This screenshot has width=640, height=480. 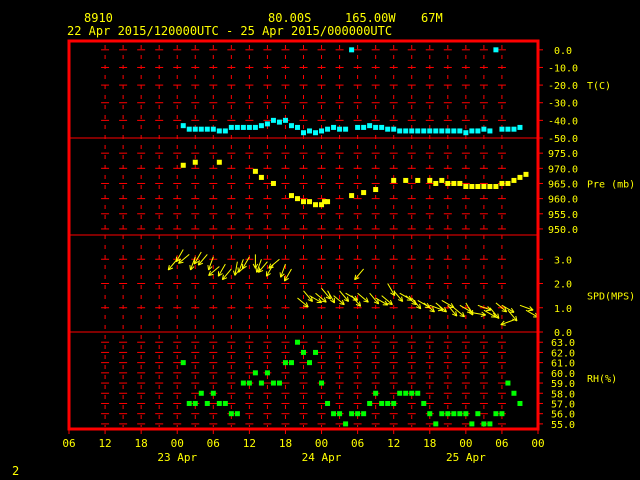 I want to click on temperature-tick-label: -50.0, so click(x=563, y=139).